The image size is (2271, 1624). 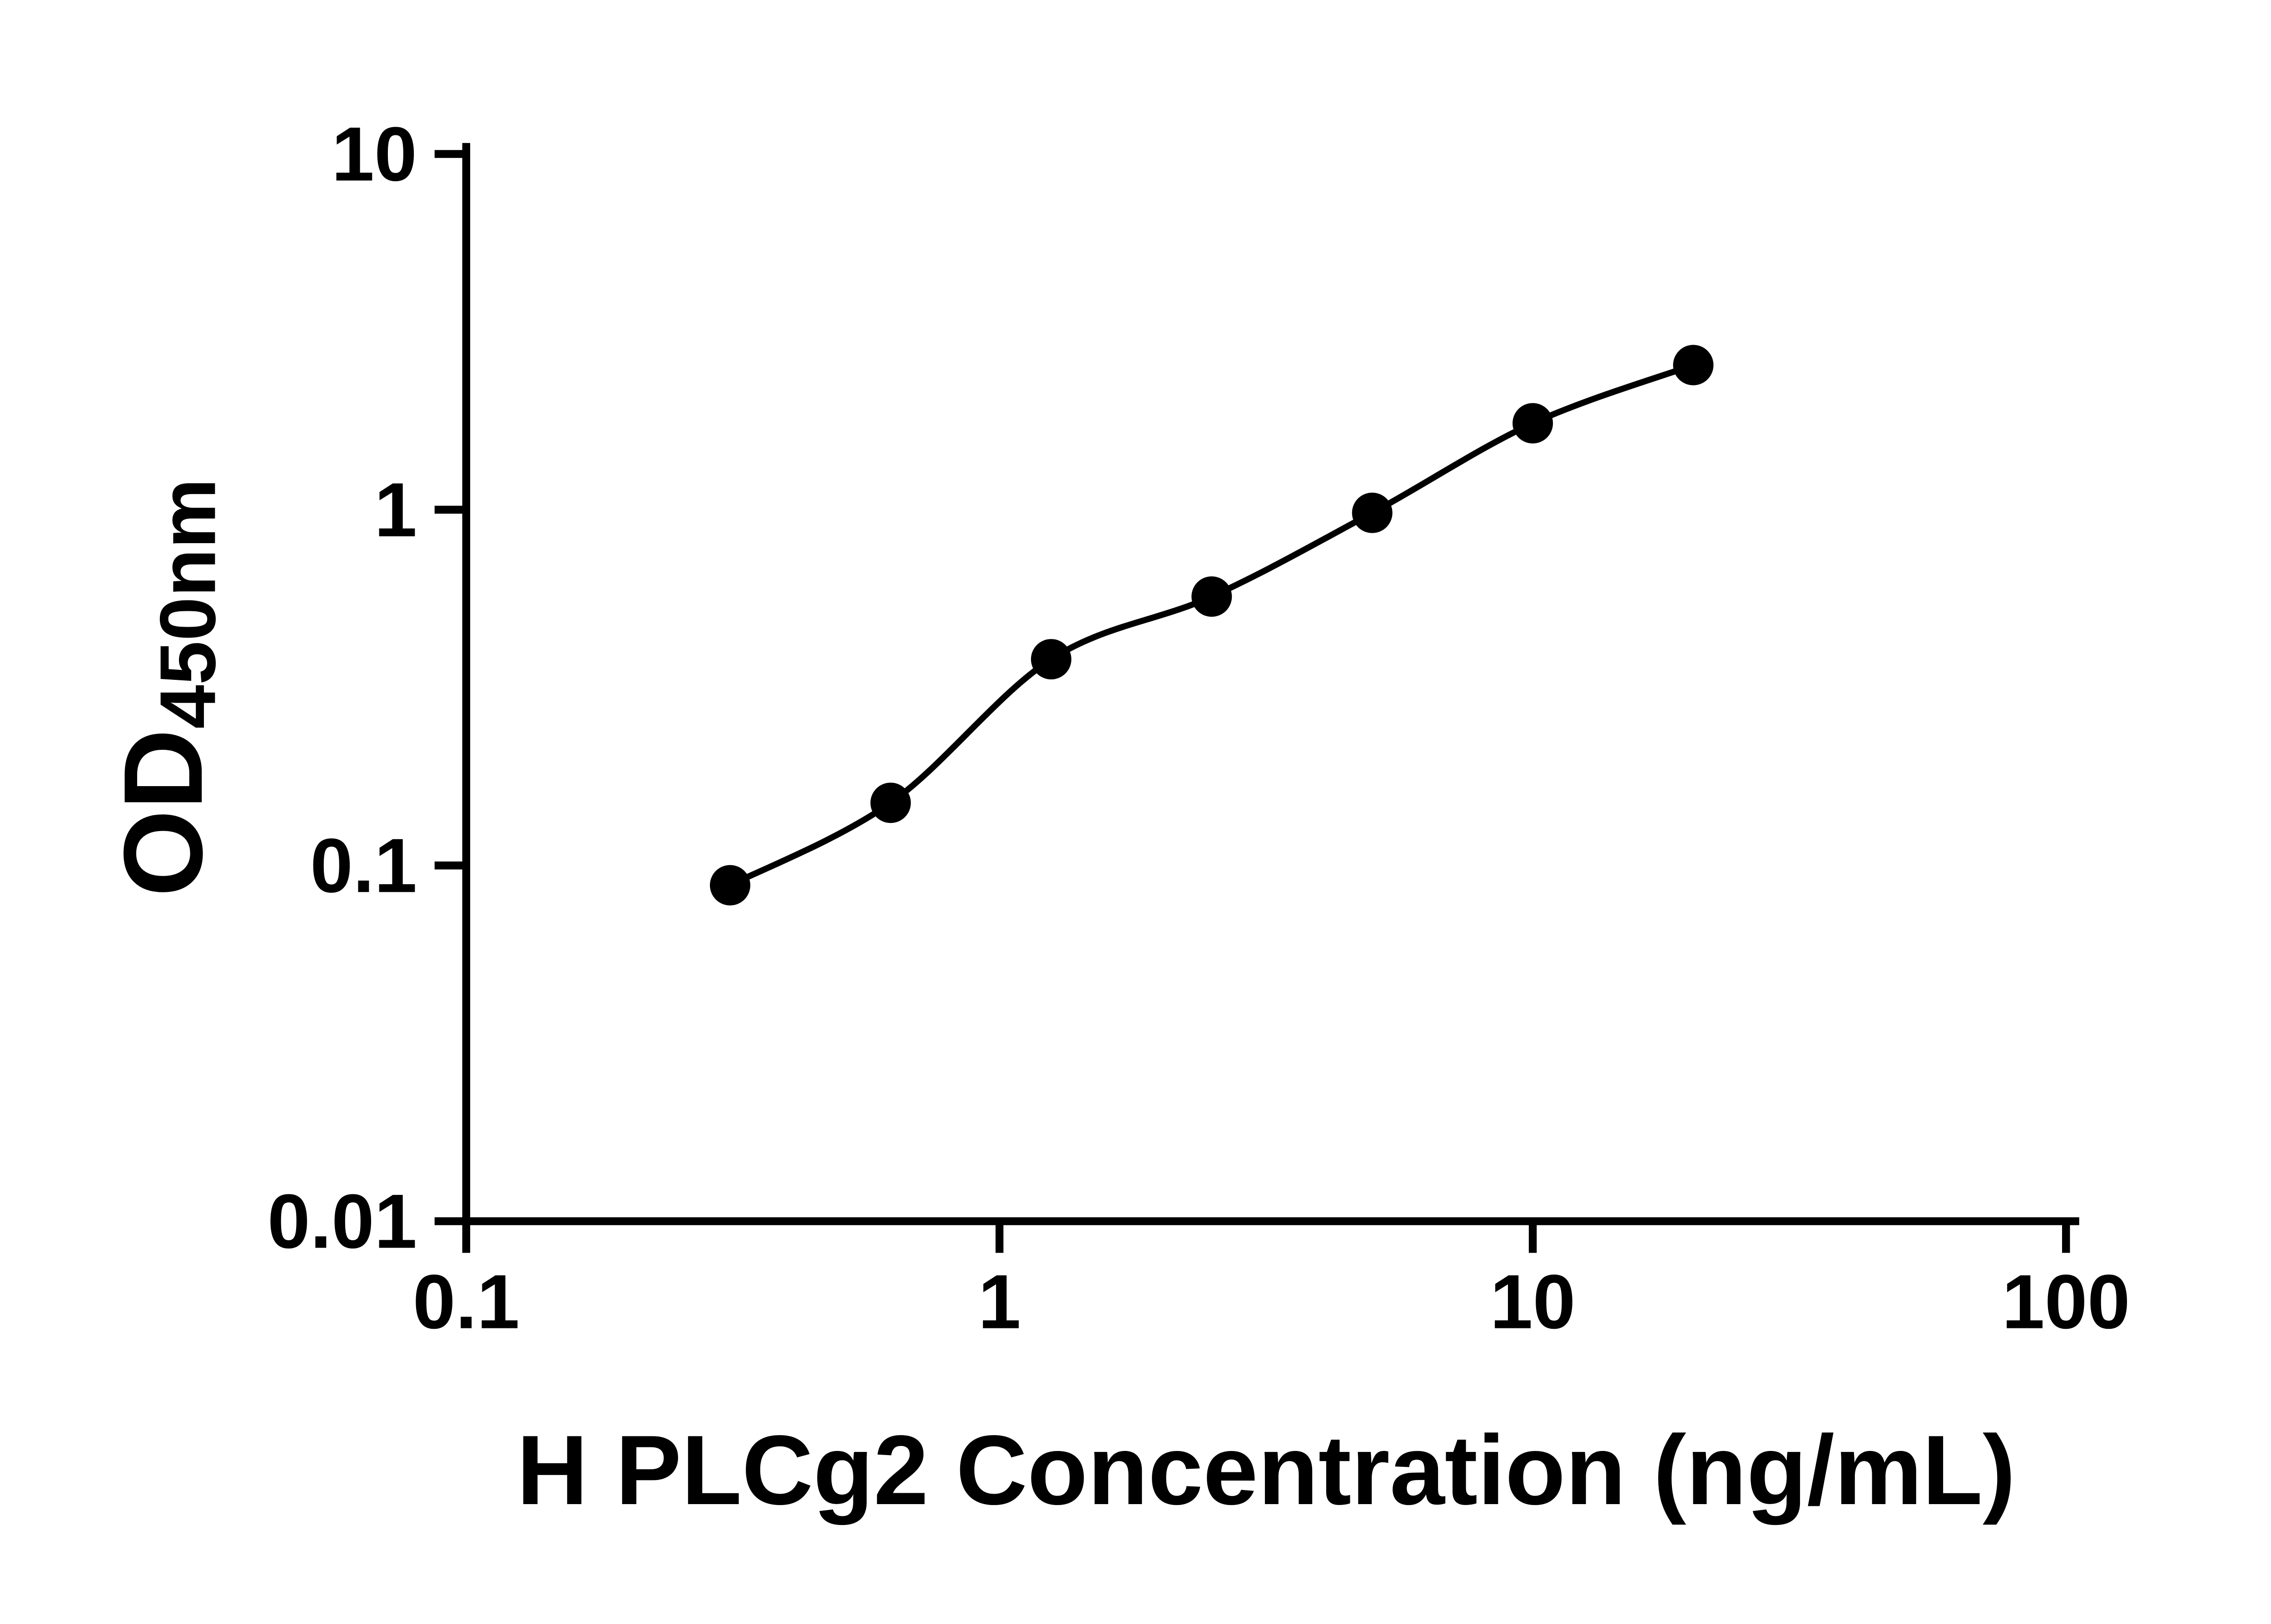 What do you see at coordinates (2066, 1302) in the screenshot?
I see `x-tick-label: 100` at bounding box center [2066, 1302].